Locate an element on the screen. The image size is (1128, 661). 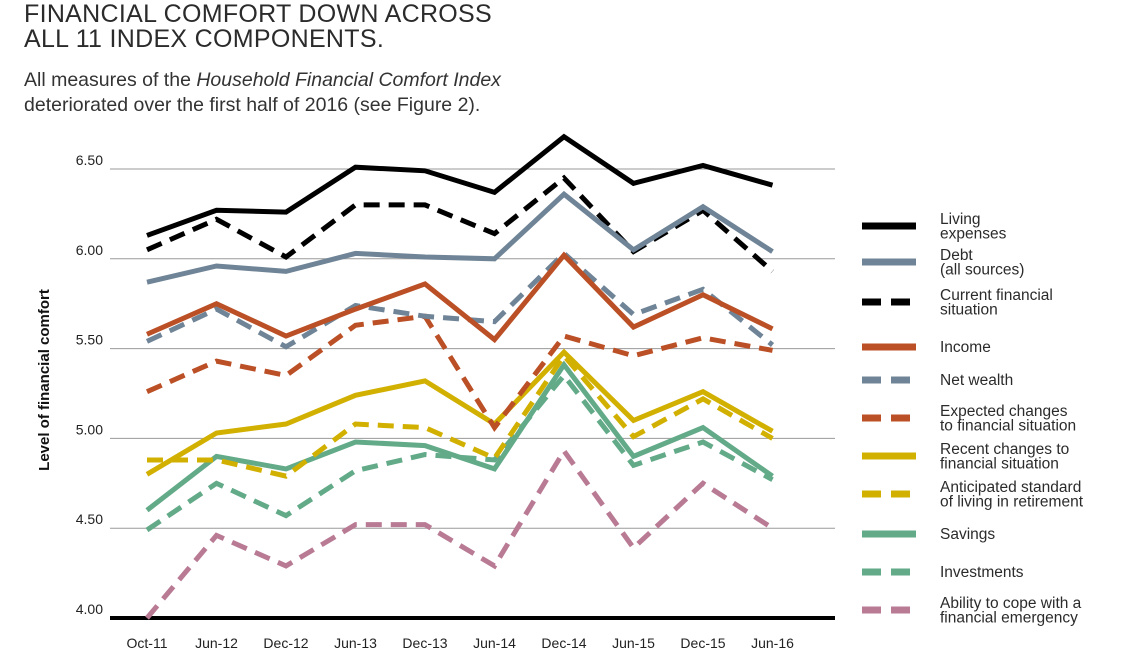
subtitle-italic: Household Financial Comfort Index is located at coordinates (348, 80).